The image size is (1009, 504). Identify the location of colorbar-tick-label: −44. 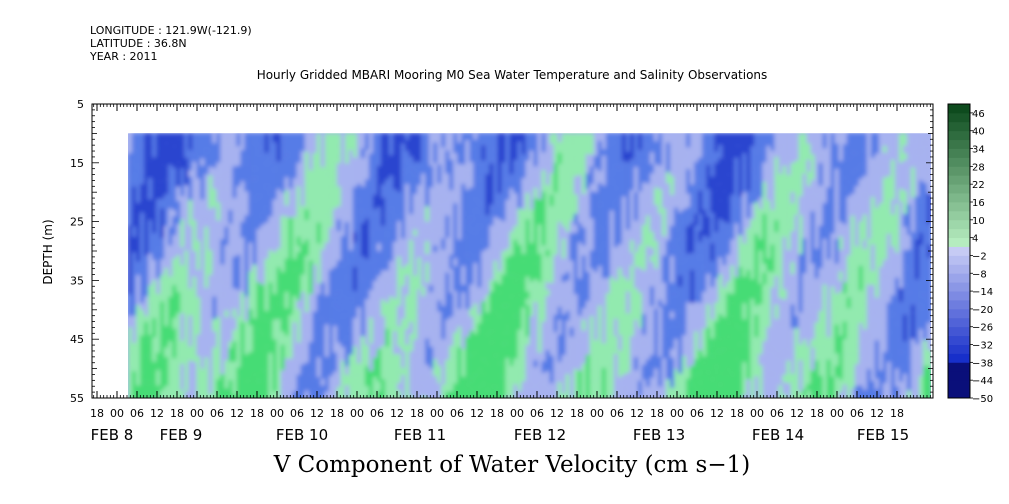
(982, 381).